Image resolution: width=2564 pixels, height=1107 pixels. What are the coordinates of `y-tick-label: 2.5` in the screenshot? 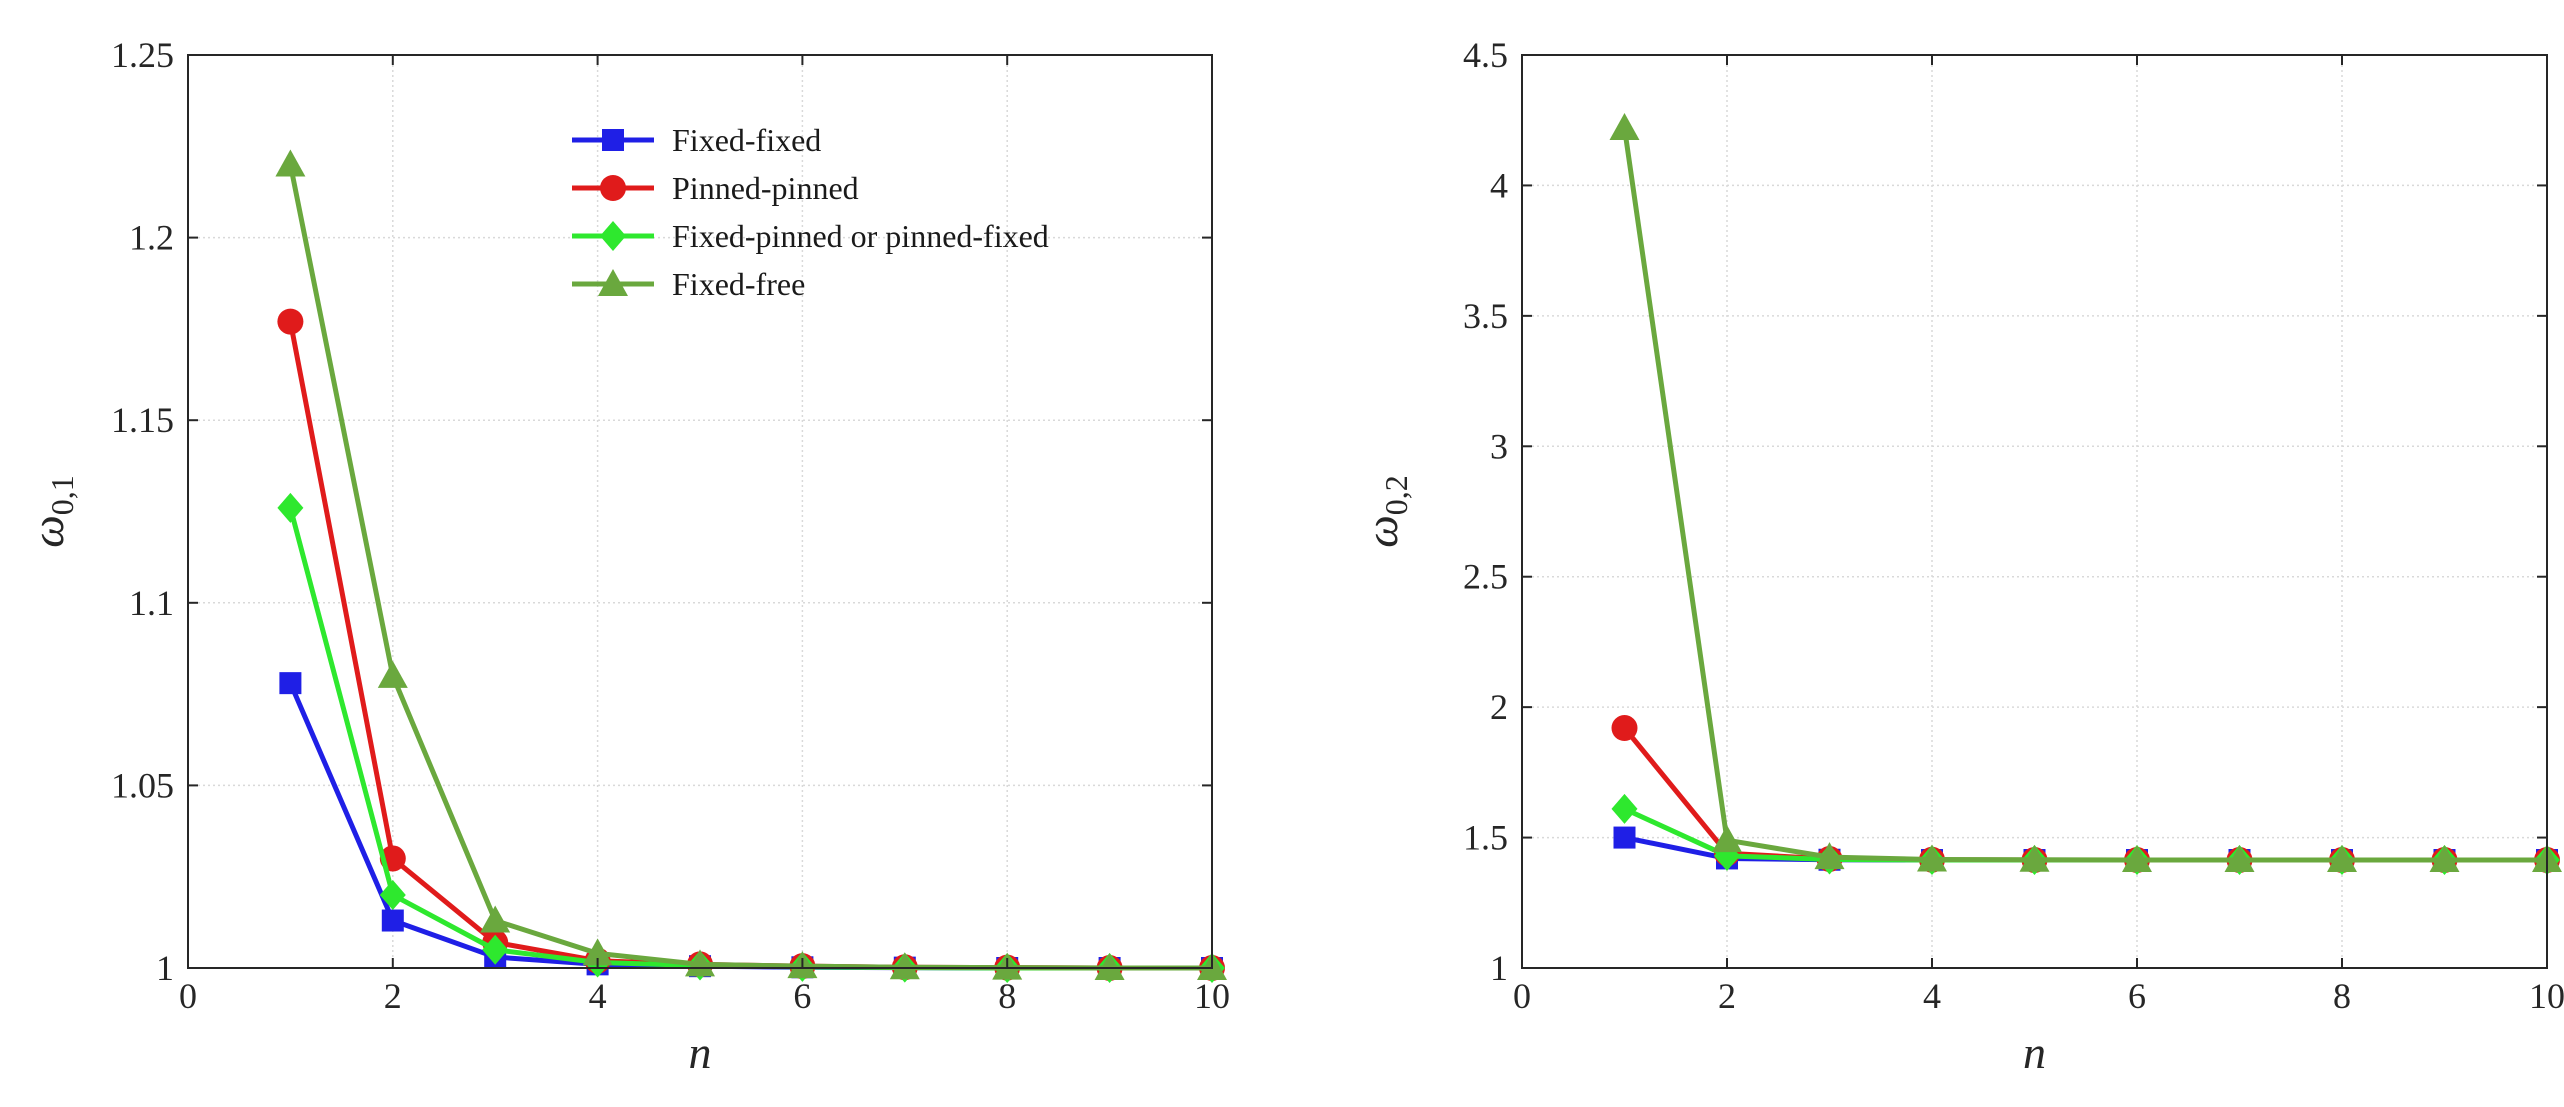 It's located at (1485, 577).